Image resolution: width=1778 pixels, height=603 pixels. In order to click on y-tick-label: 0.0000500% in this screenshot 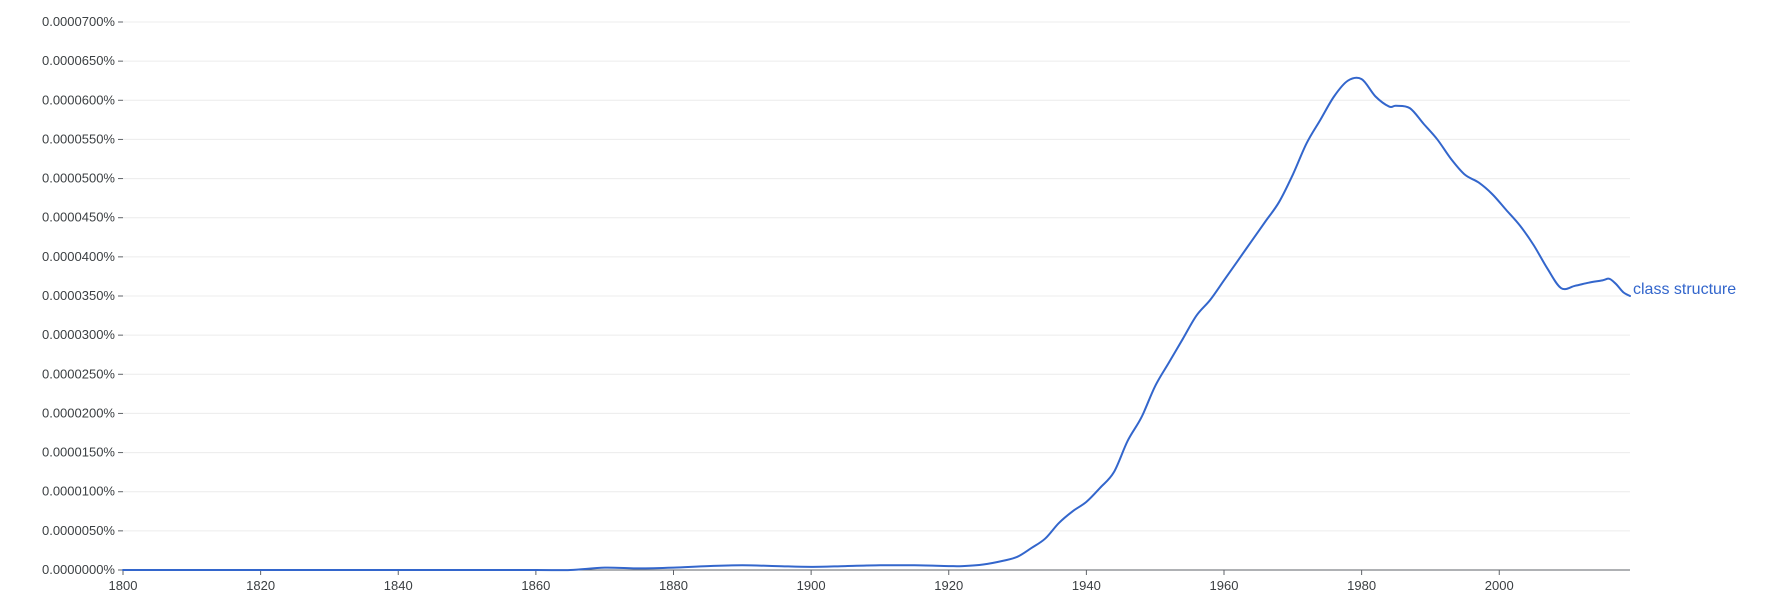, I will do `click(78, 178)`.